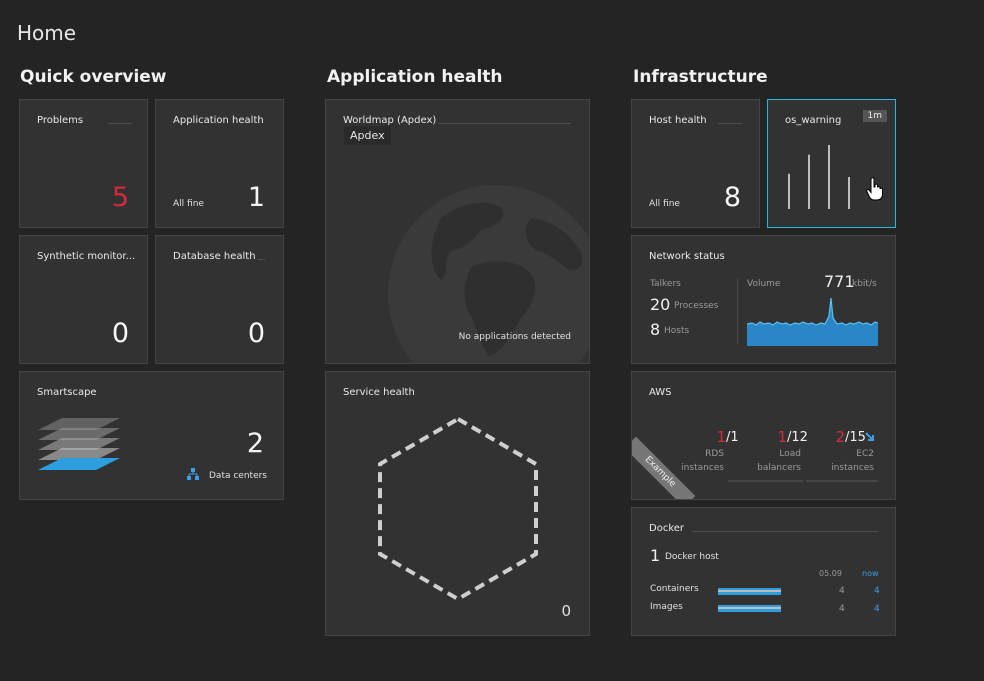 Image resolution: width=984 pixels, height=681 pixels. What do you see at coordinates (219, 163) in the screenshot?
I see `application-health-tile: Application health All fine 1` at bounding box center [219, 163].